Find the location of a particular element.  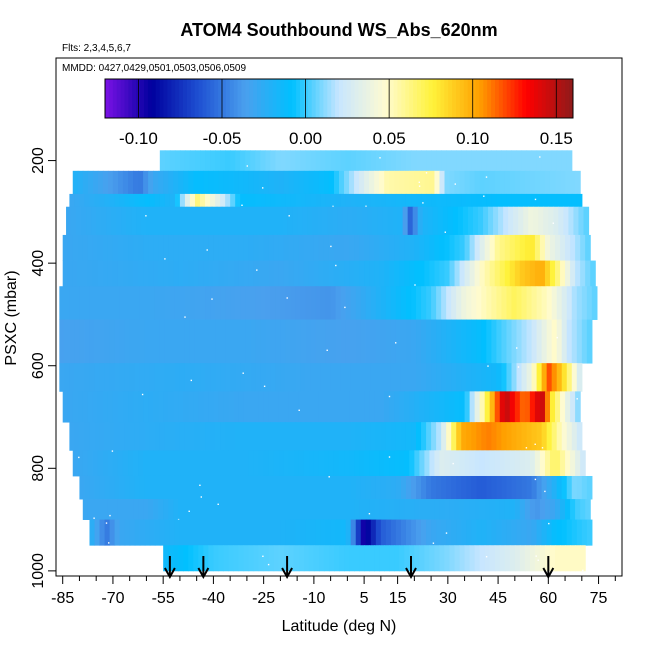

y-tick-label: 400 is located at coordinates (38, 263).